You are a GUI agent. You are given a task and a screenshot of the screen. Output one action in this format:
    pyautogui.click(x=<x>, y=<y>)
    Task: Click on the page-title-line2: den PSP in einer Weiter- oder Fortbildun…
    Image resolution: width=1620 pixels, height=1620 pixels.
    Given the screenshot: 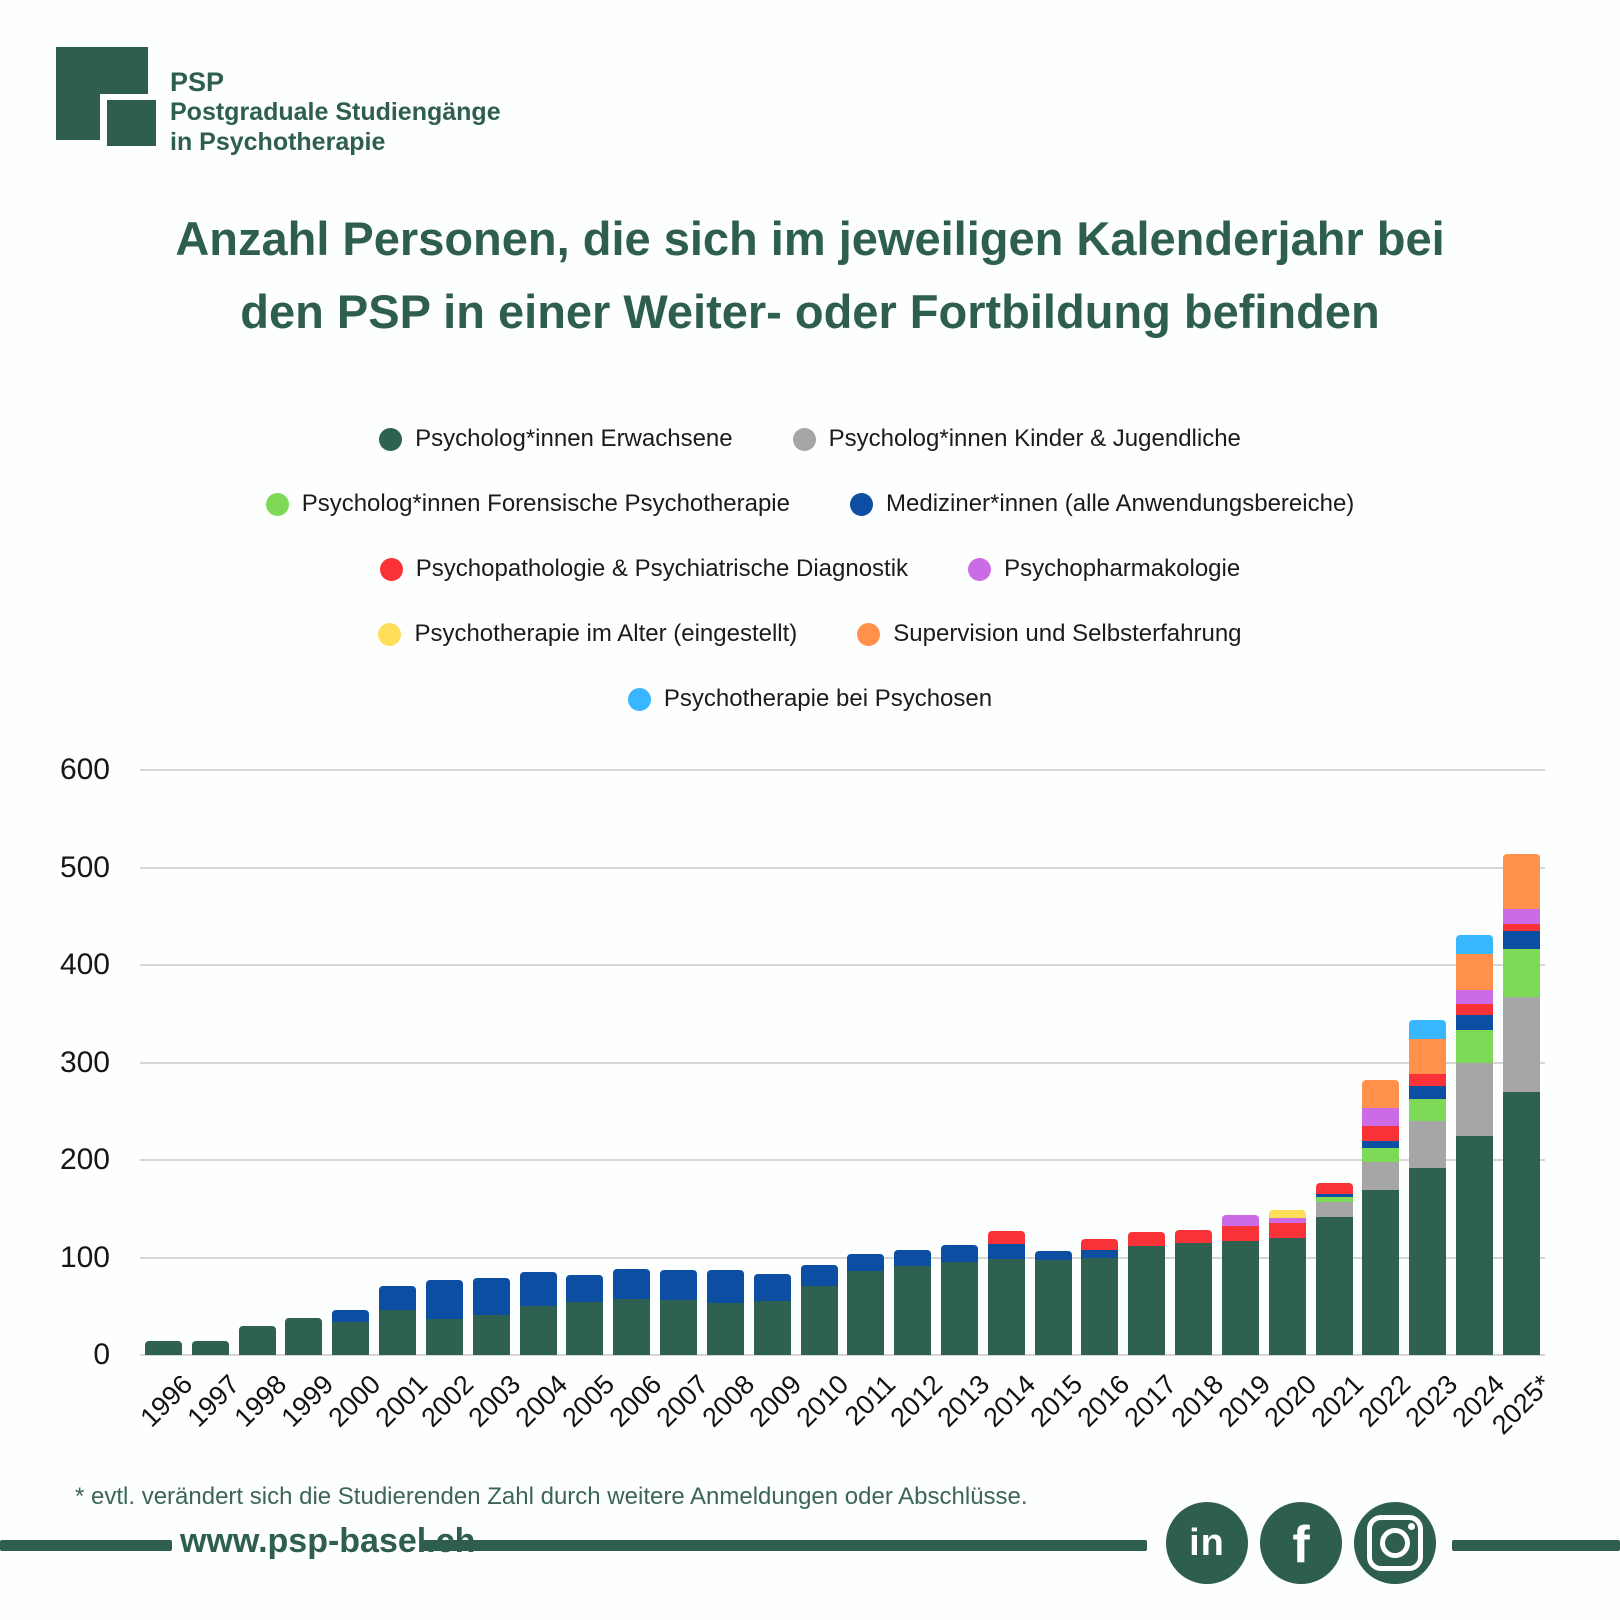 What is the action you would take?
    pyautogui.click(x=810, y=311)
    